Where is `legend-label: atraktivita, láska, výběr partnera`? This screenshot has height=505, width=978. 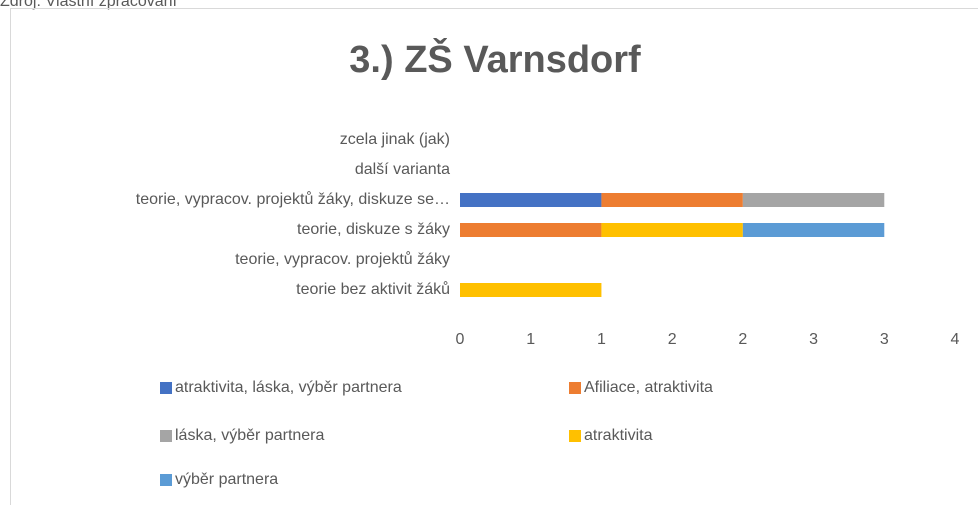 legend-label: atraktivita, láska, výběr partnera is located at coordinates (288, 387).